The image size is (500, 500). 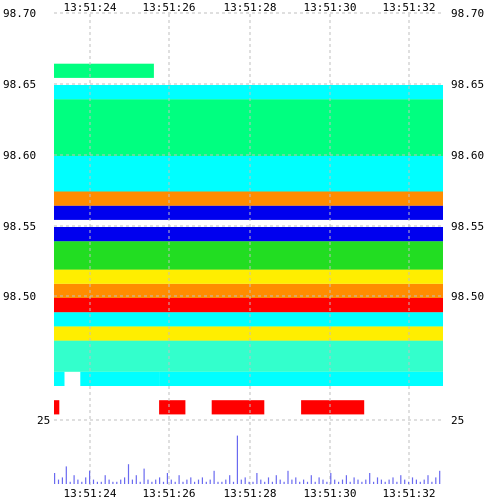 What do you see at coordinates (330, 493) in the screenshot?
I see `x-tick-label-bottom: 13:51:30` at bounding box center [330, 493].